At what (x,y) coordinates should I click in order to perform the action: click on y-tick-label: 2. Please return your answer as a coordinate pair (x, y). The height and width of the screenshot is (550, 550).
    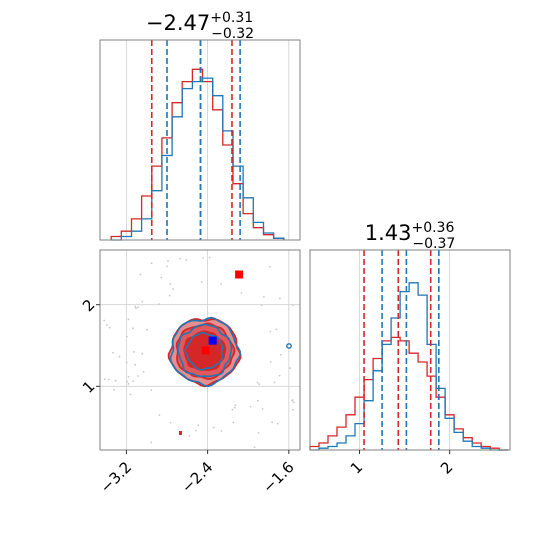
    Looking at the image, I should click on (88, 305).